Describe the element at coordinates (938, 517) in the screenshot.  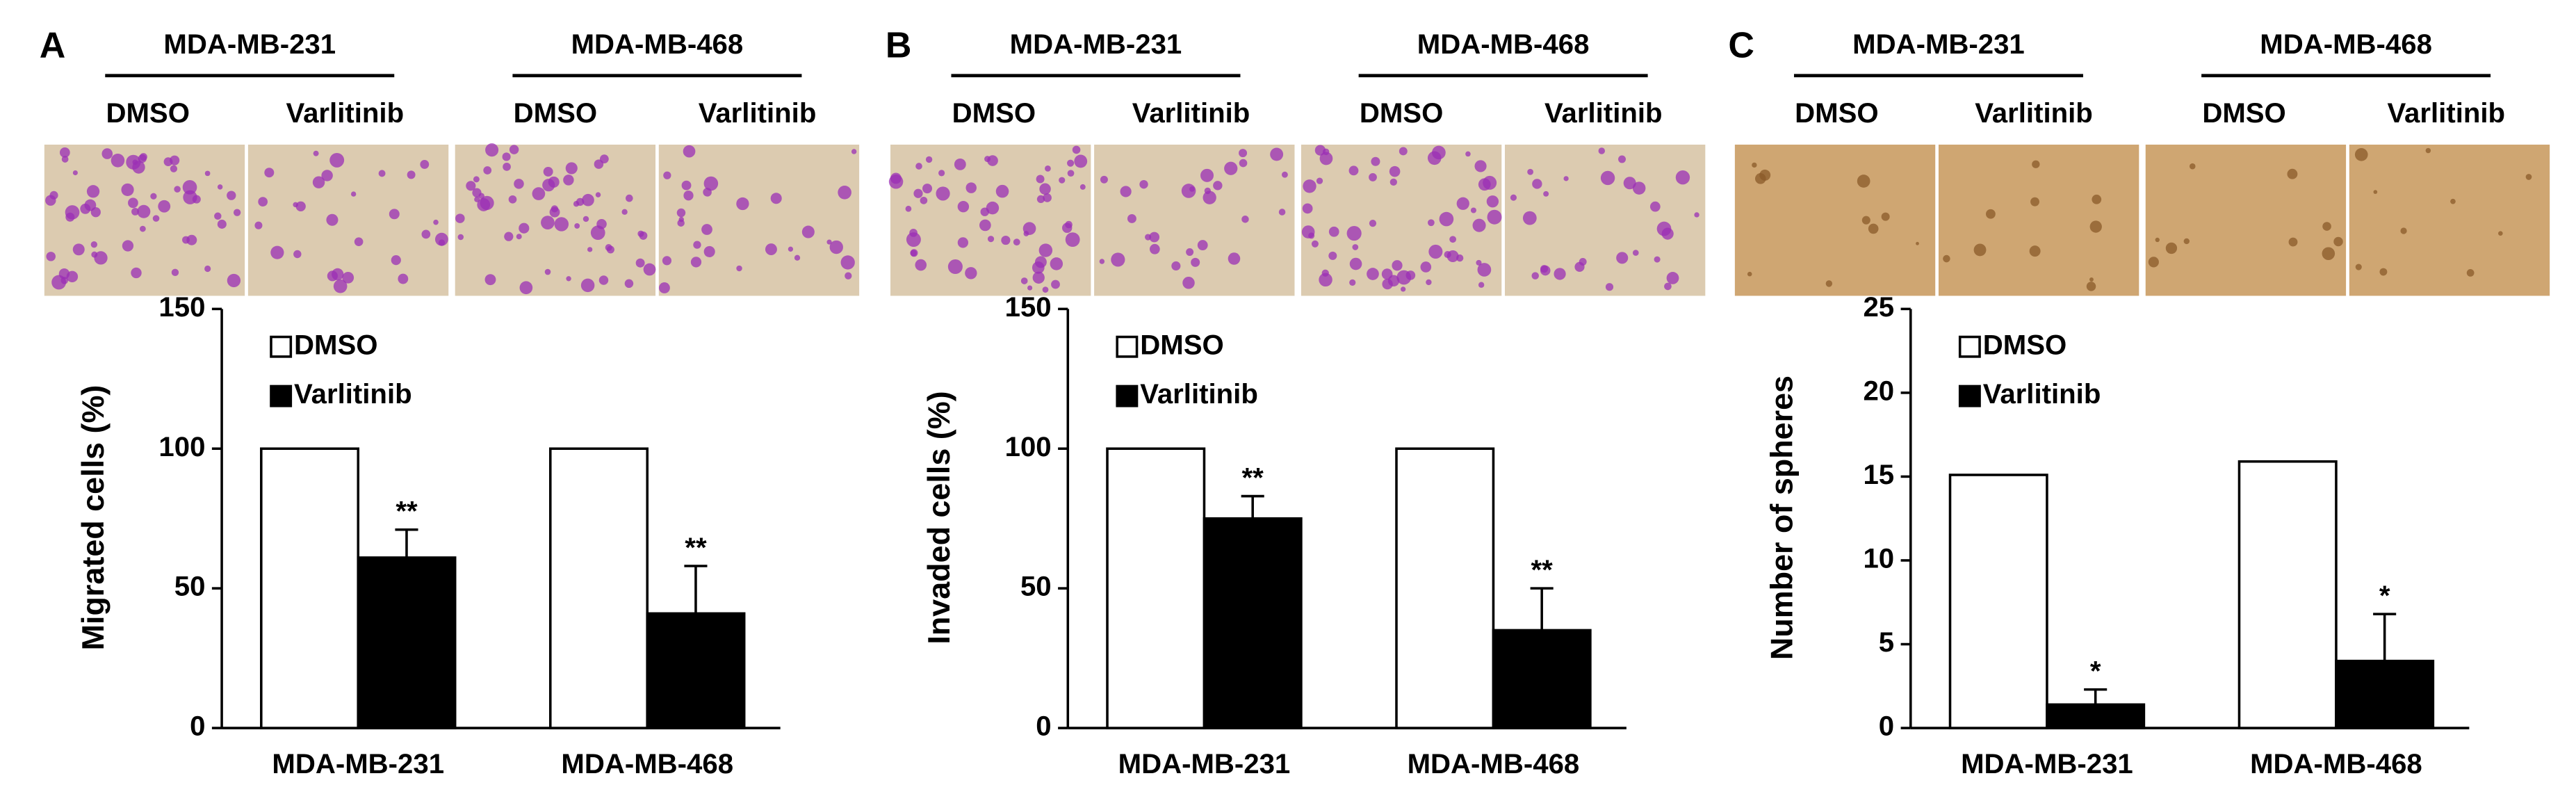
I see `y-axis-title: Invaded cells (%)` at that location.